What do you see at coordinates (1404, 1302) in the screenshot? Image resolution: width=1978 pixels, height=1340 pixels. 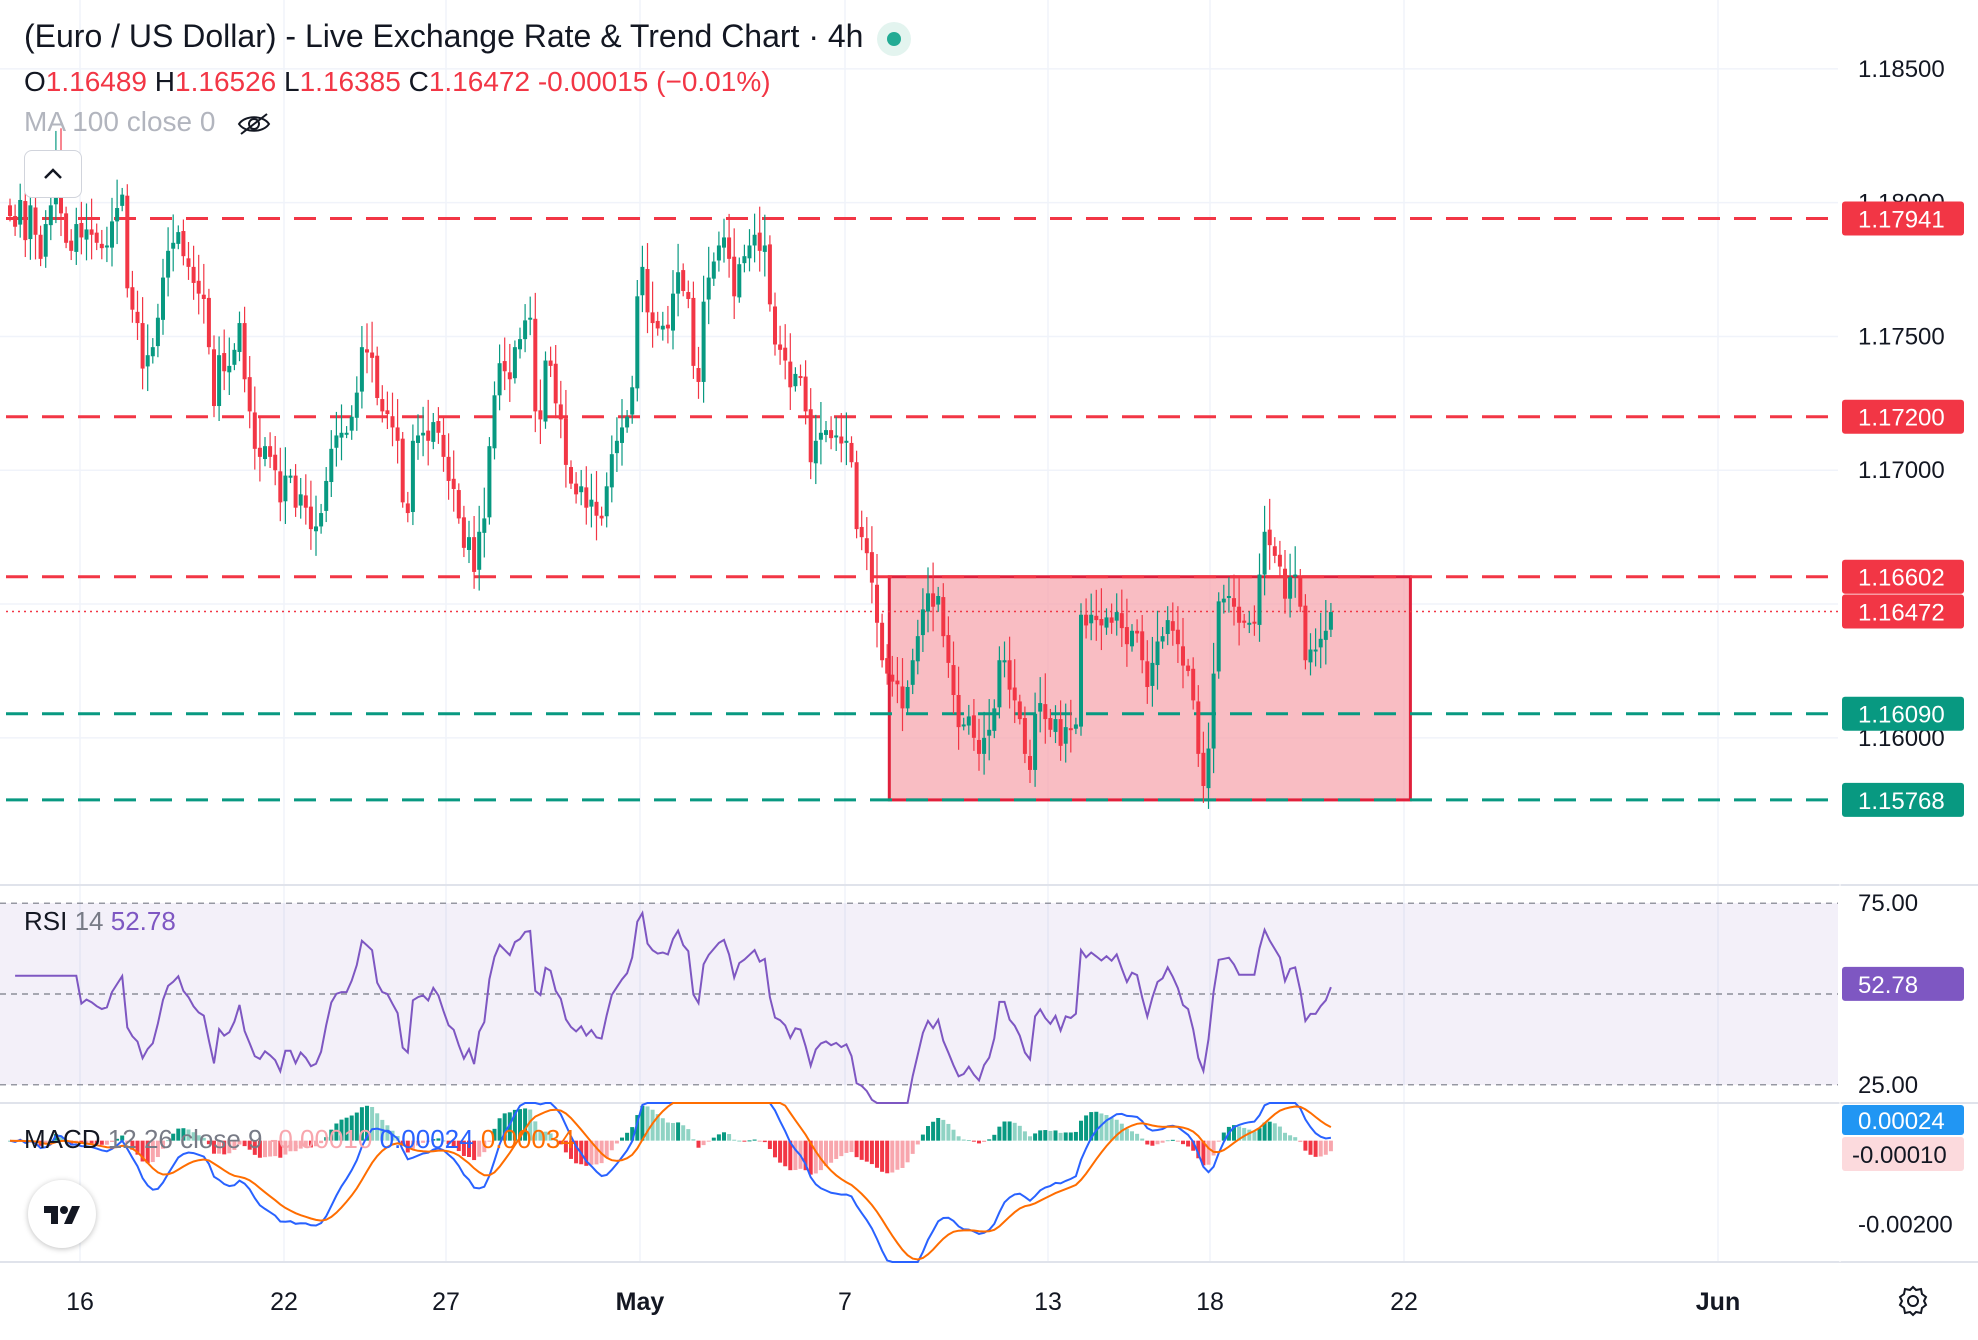 I see `time-axis-label: 22` at bounding box center [1404, 1302].